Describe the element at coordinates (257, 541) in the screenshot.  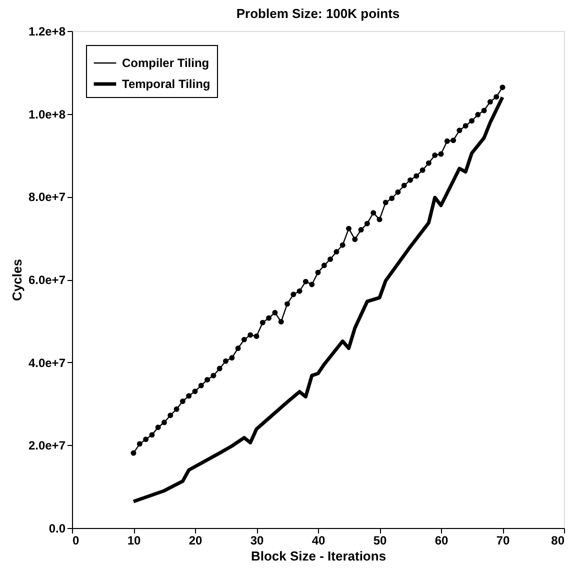
I see `x-tick-label: 30` at that location.